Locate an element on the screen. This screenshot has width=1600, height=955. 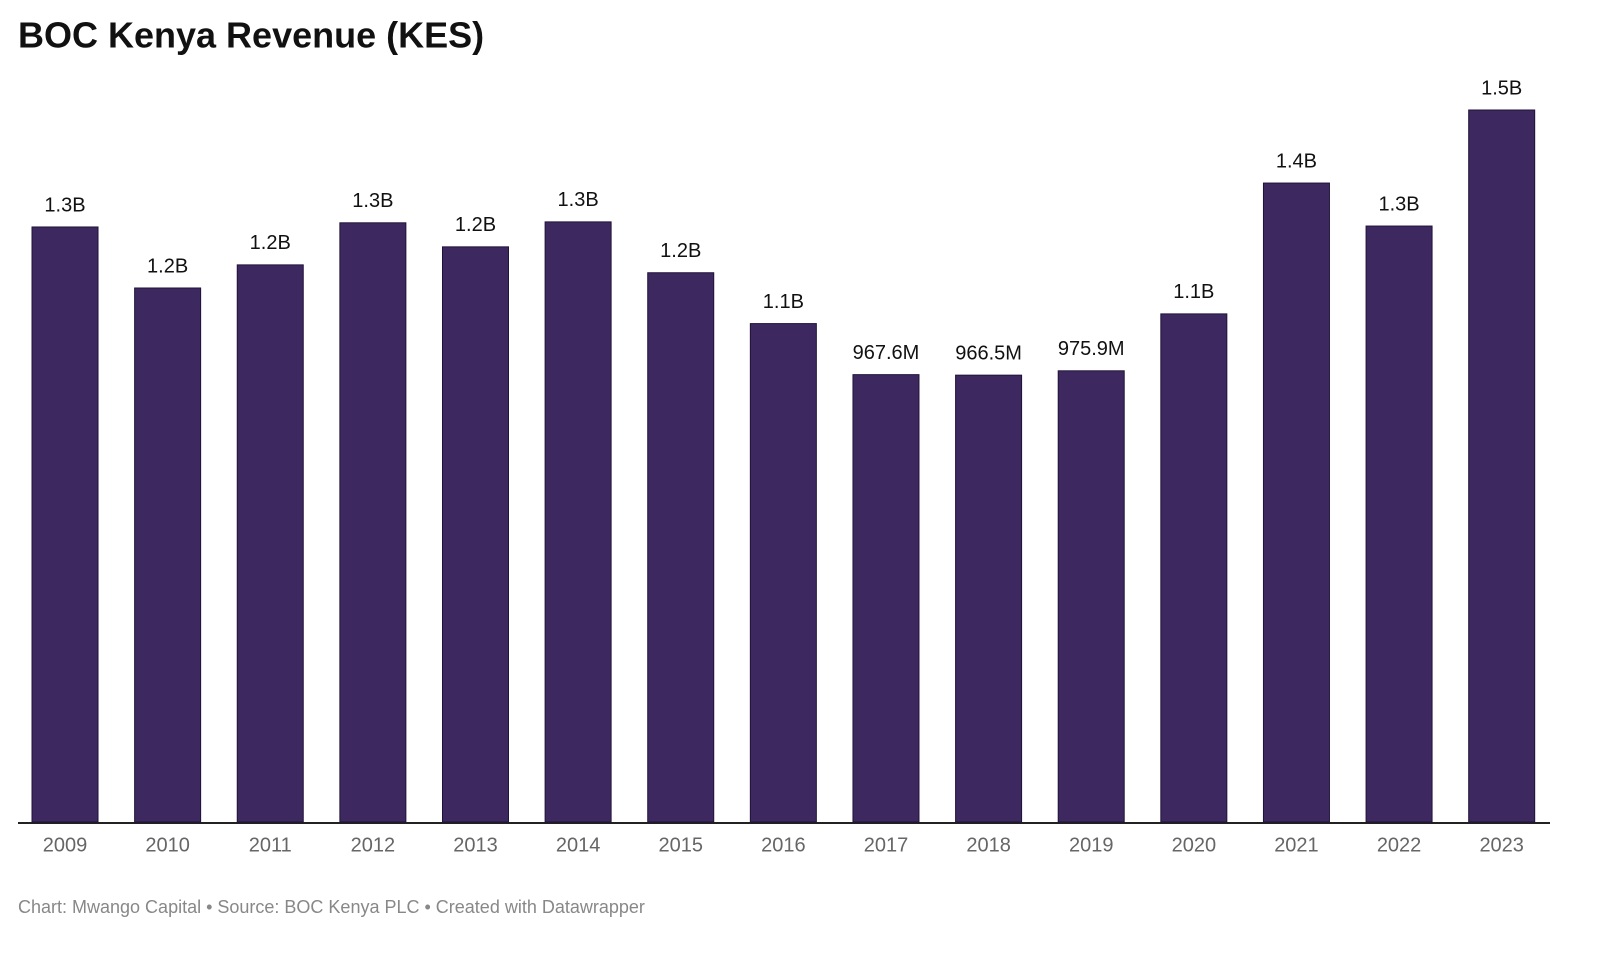
x-tick-label: 2015 is located at coordinates (680, 845).